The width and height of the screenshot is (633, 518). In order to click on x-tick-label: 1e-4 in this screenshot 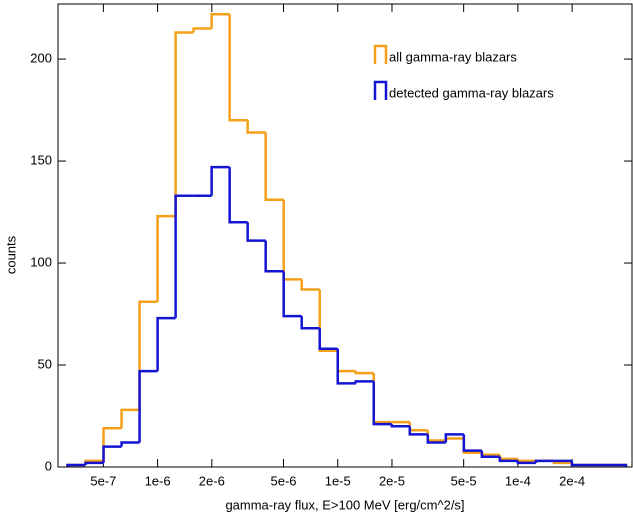, I will do `click(518, 480)`.